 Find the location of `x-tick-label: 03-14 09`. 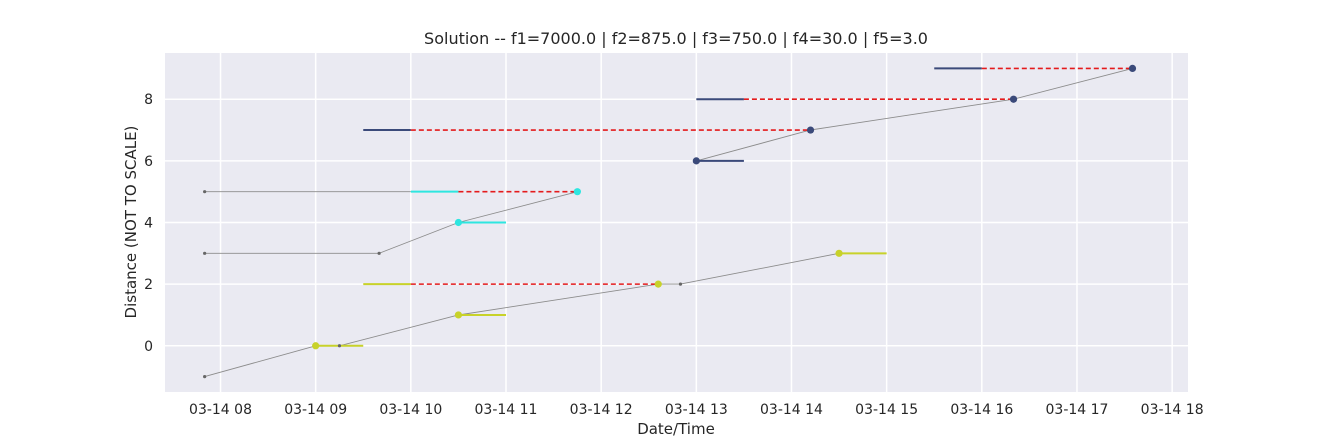

x-tick-label: 03-14 09 is located at coordinates (315, 410).